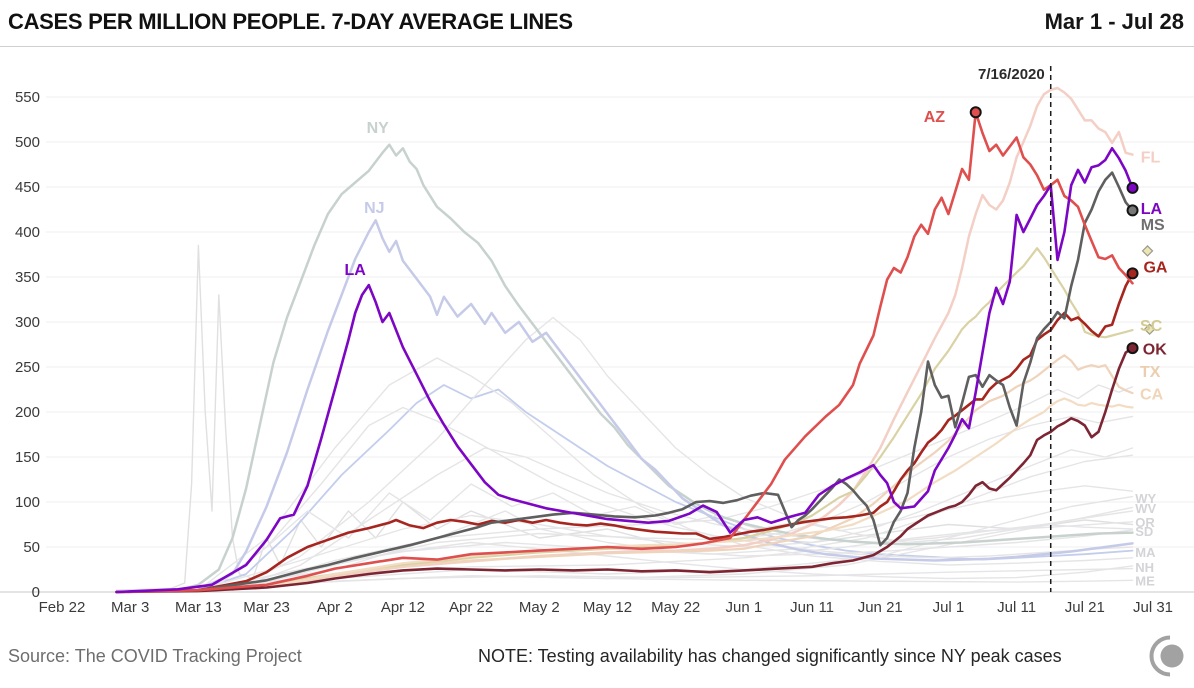  What do you see at coordinates (975, 112) in the screenshot?
I see `series-peak-dot-AZ` at bounding box center [975, 112].